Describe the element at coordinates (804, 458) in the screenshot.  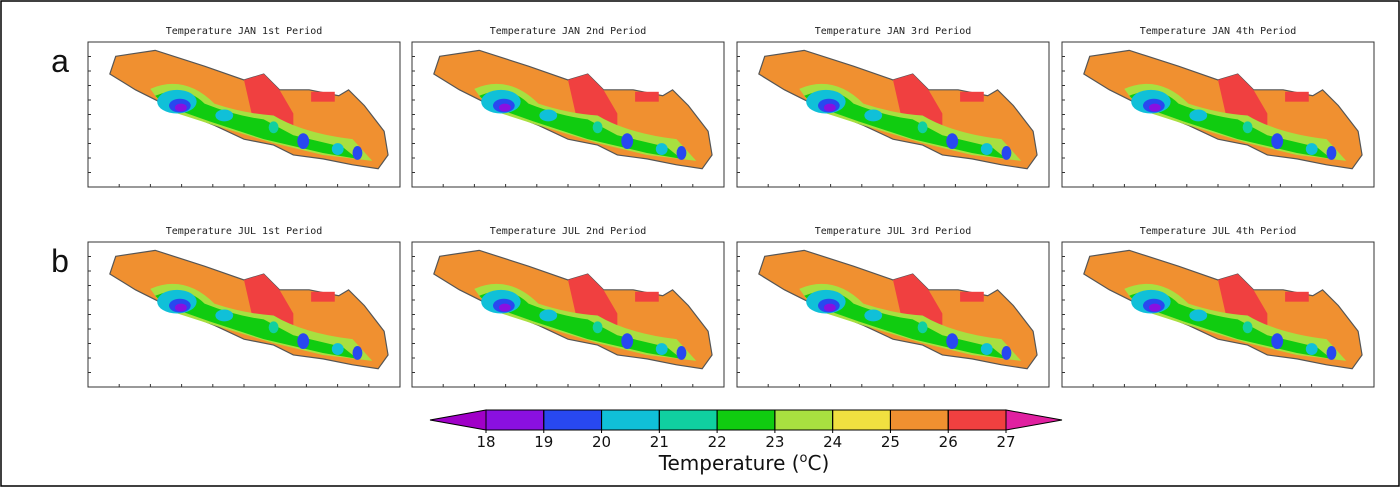
I see `colorbar-label-sup: o` at that location.